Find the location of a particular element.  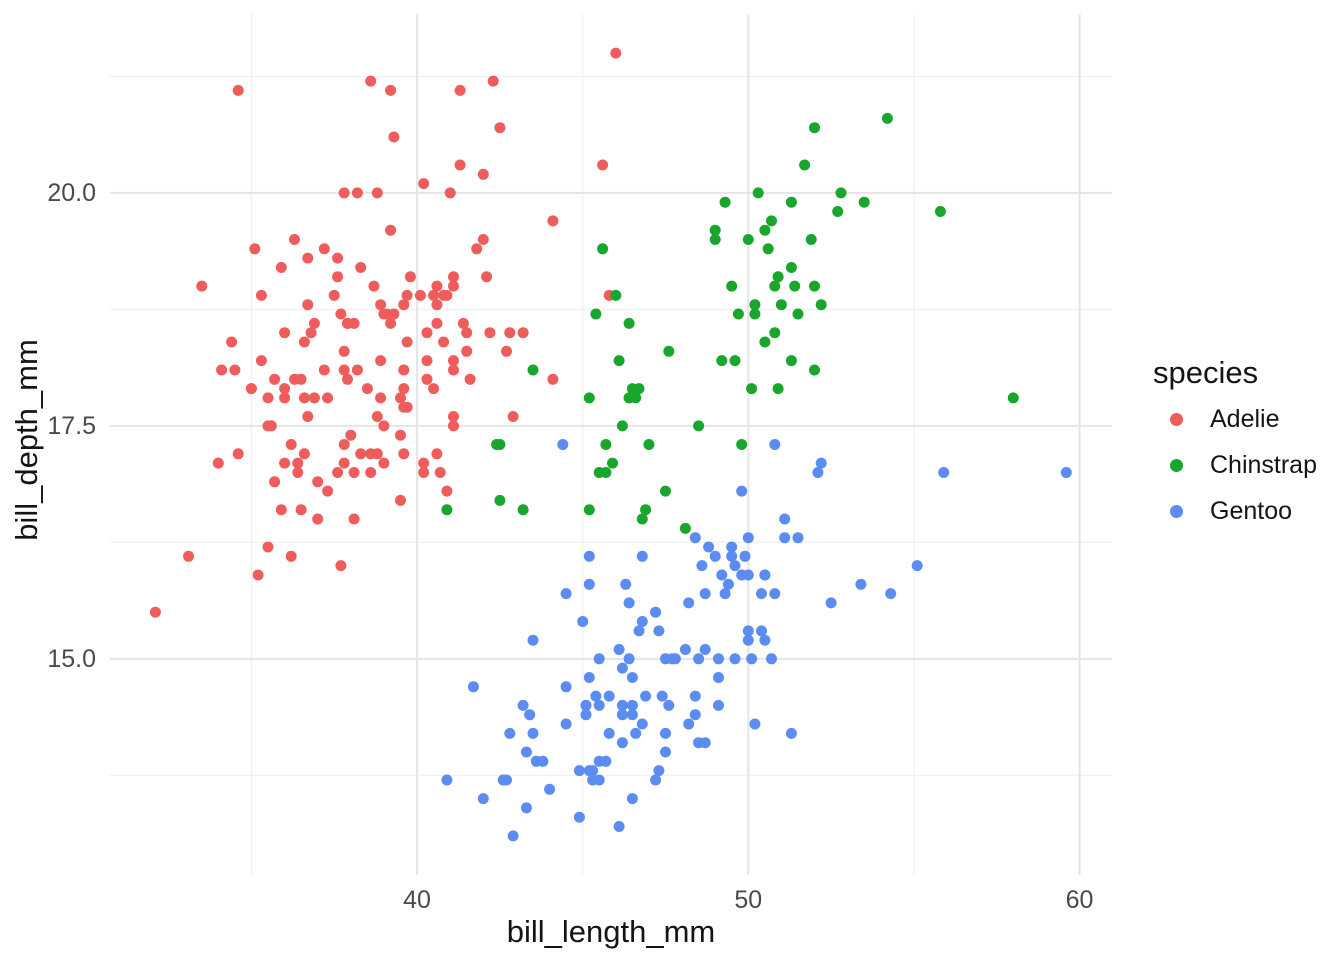

legend-label: Gentoo is located at coordinates (1251, 511).